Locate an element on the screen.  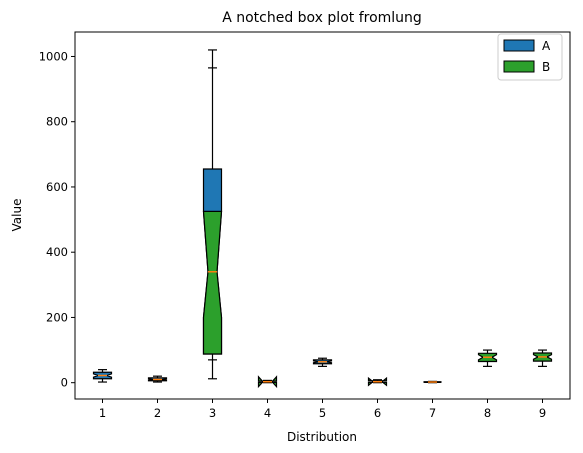
x-axis-label: Distribution is located at coordinates (322, 437).